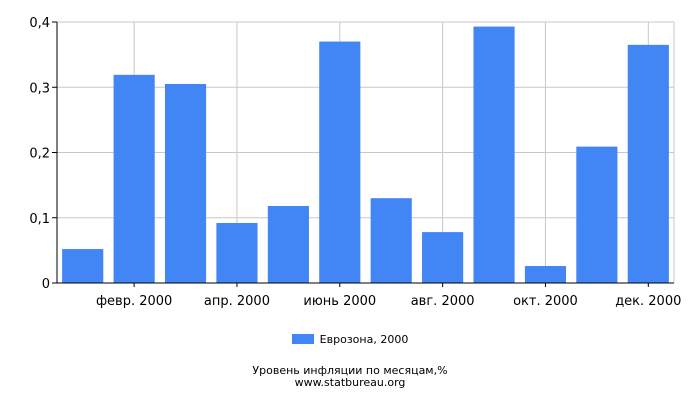 This screenshot has width=700, height=400. What do you see at coordinates (364, 339) in the screenshot?
I see `legend-label: Еврозона, 2000` at bounding box center [364, 339].